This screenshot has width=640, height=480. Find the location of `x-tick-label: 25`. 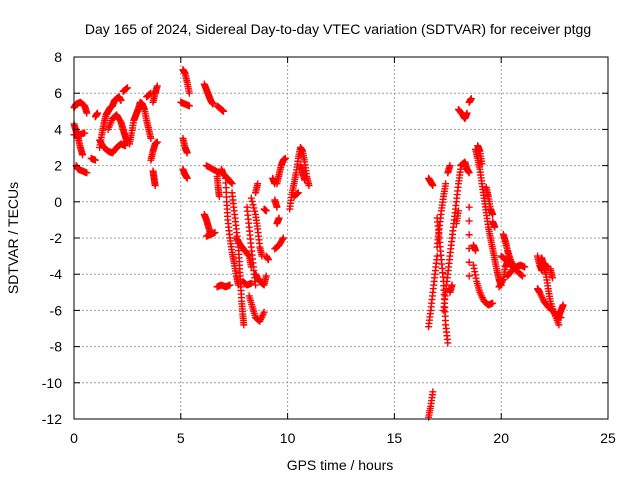

x-tick-label: 25 is located at coordinates (608, 438).